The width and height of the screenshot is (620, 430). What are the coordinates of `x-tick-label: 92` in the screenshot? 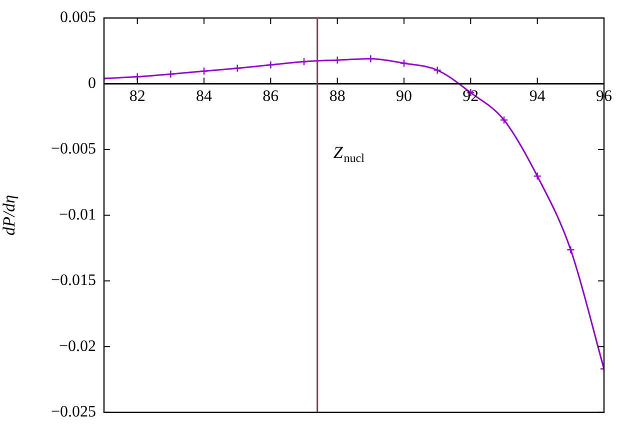 It's located at (470, 96).